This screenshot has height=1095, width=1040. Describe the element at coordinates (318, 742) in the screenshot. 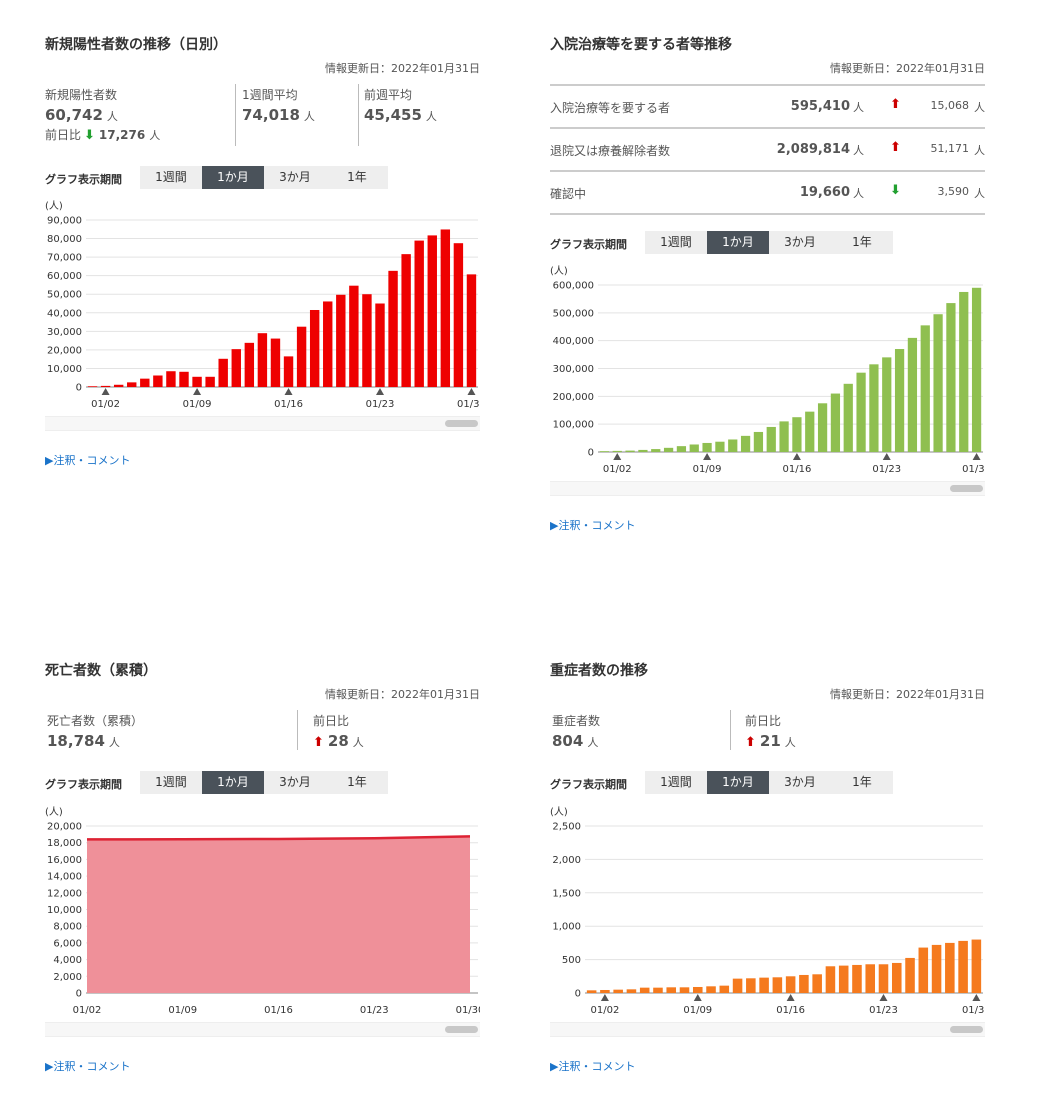

I see `arrow-up-icon: ⬆` at that location.